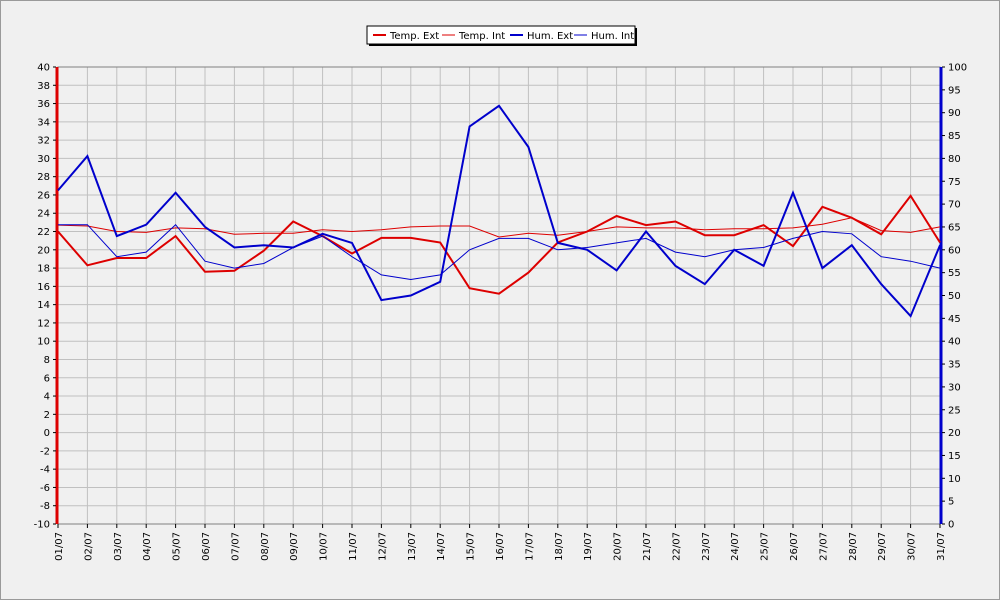 The image size is (1000, 600). Describe the element at coordinates (954, 159) in the screenshot. I see `right-axis-tick-label: 80` at that location.